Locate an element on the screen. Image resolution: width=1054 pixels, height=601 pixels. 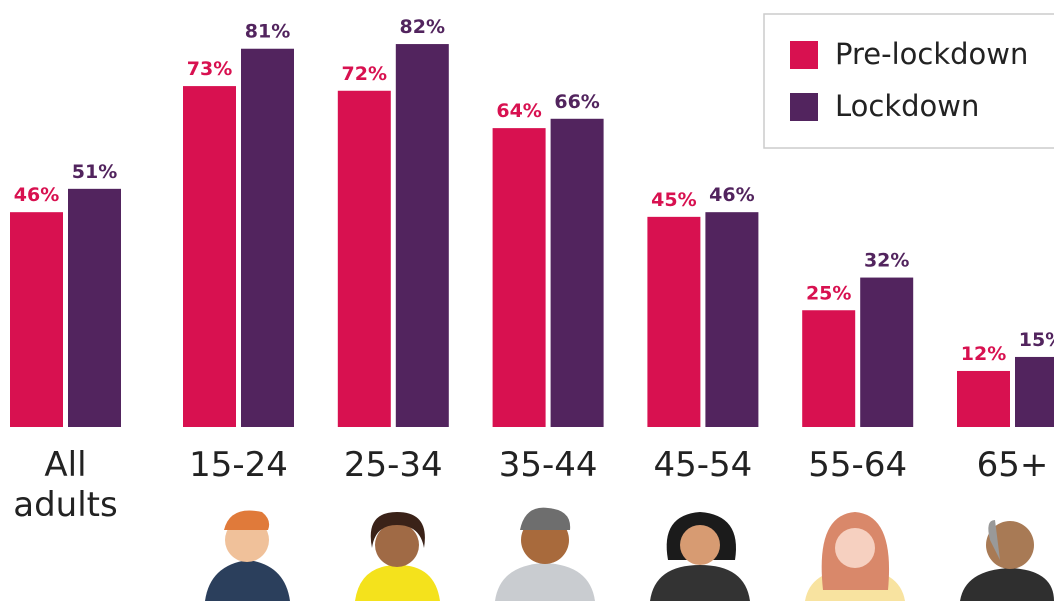
value-label: 45% is located at coordinates (673, 200).